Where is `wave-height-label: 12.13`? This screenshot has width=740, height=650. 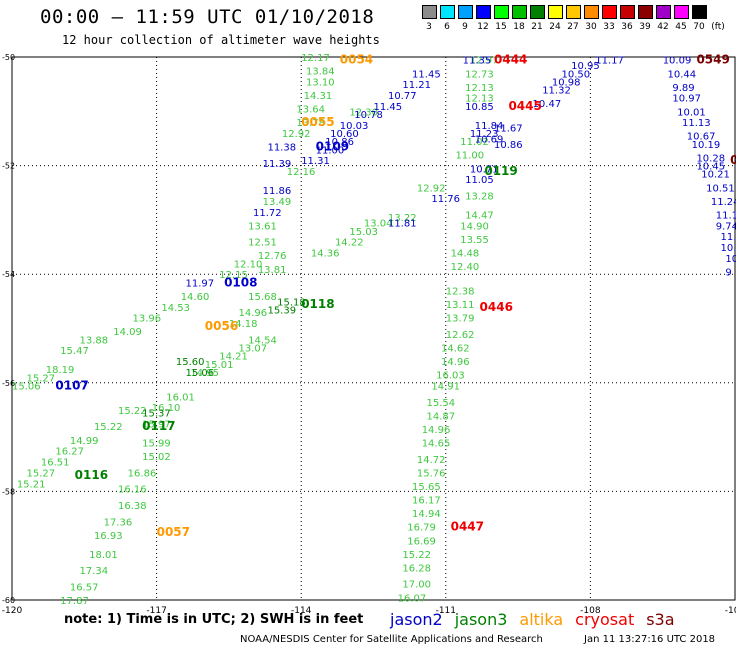 wave-height-label: 12.13 is located at coordinates (479, 99).